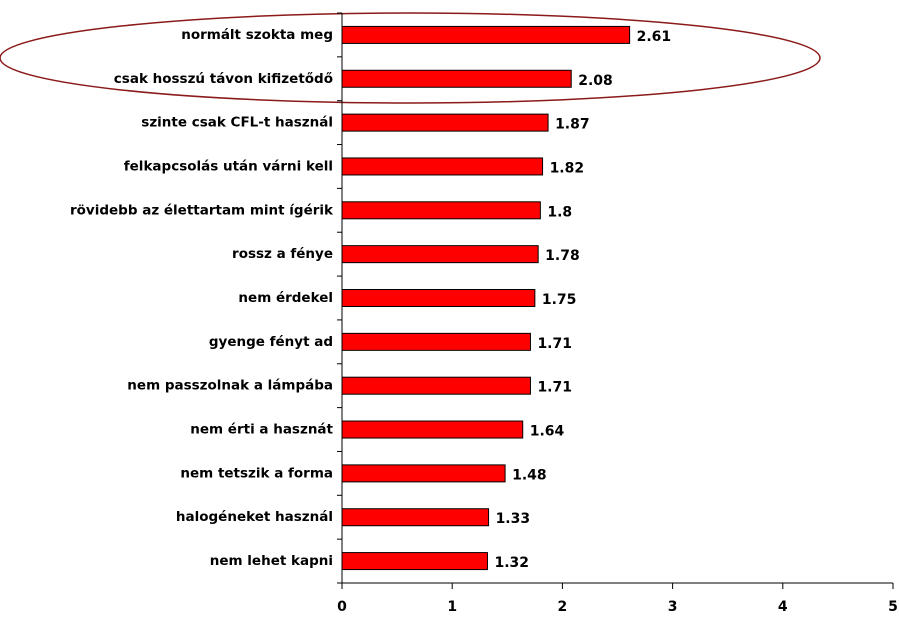 The width and height of the screenshot is (899, 619). What do you see at coordinates (228, 166) in the screenshot?
I see `y-tick-label: felkapcsolás után várni kell` at bounding box center [228, 166].